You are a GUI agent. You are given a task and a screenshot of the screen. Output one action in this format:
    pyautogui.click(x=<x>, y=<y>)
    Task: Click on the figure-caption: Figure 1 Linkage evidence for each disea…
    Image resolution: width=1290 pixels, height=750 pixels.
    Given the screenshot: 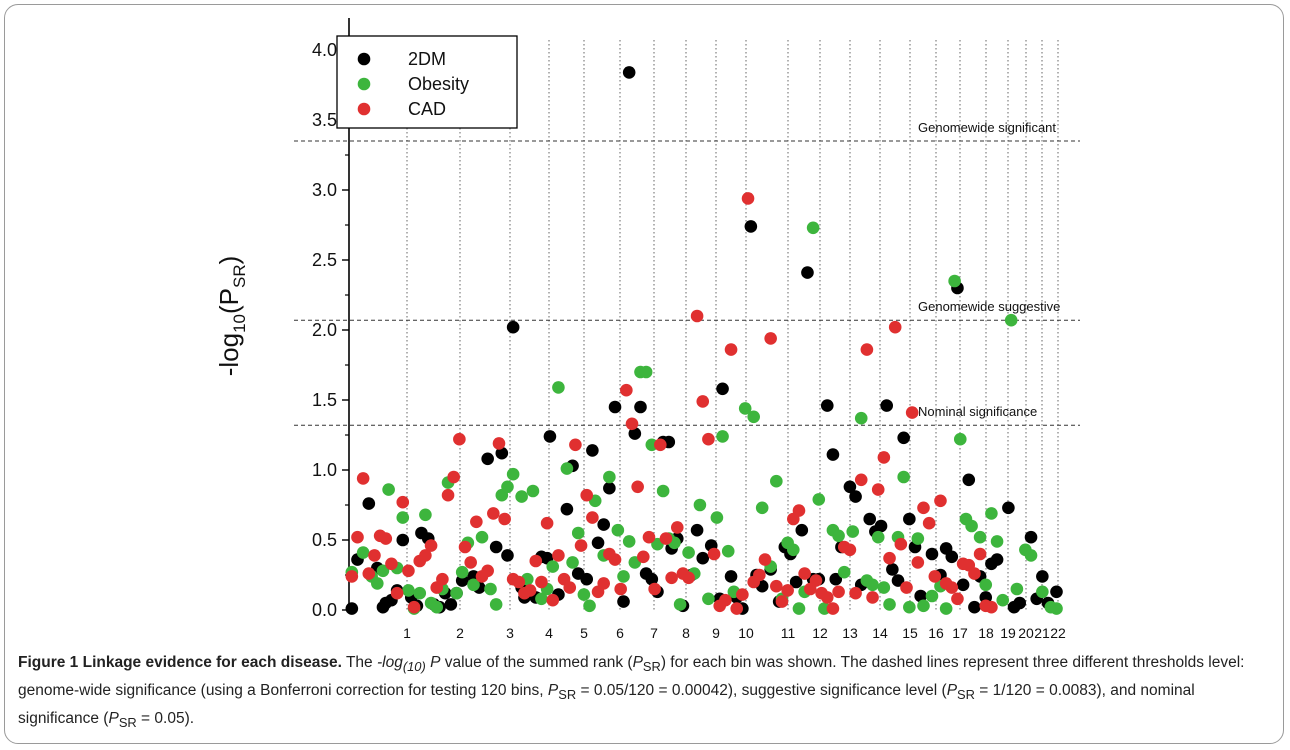 What is the action you would take?
    pyautogui.click(x=631, y=692)
    